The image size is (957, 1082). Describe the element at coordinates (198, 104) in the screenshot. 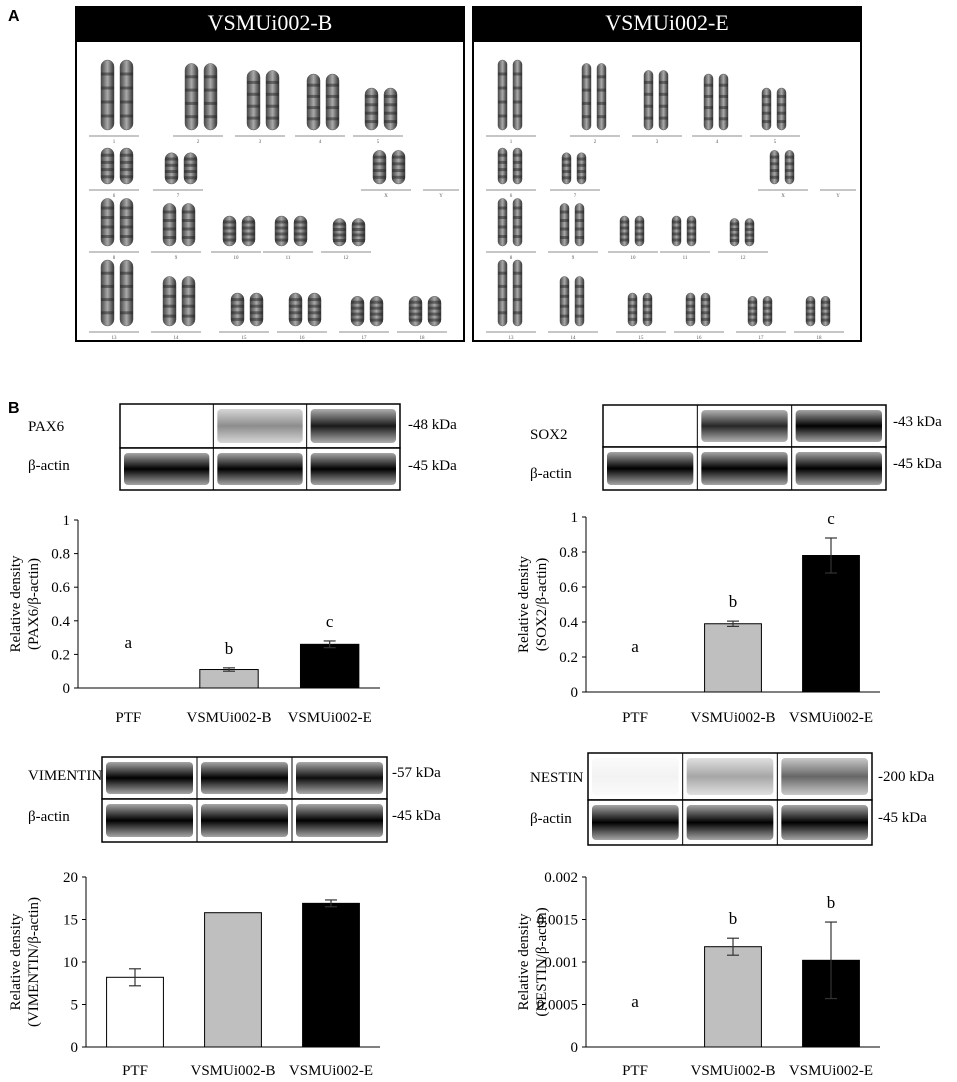

I see `chromosome-pair-2: 2` at that location.